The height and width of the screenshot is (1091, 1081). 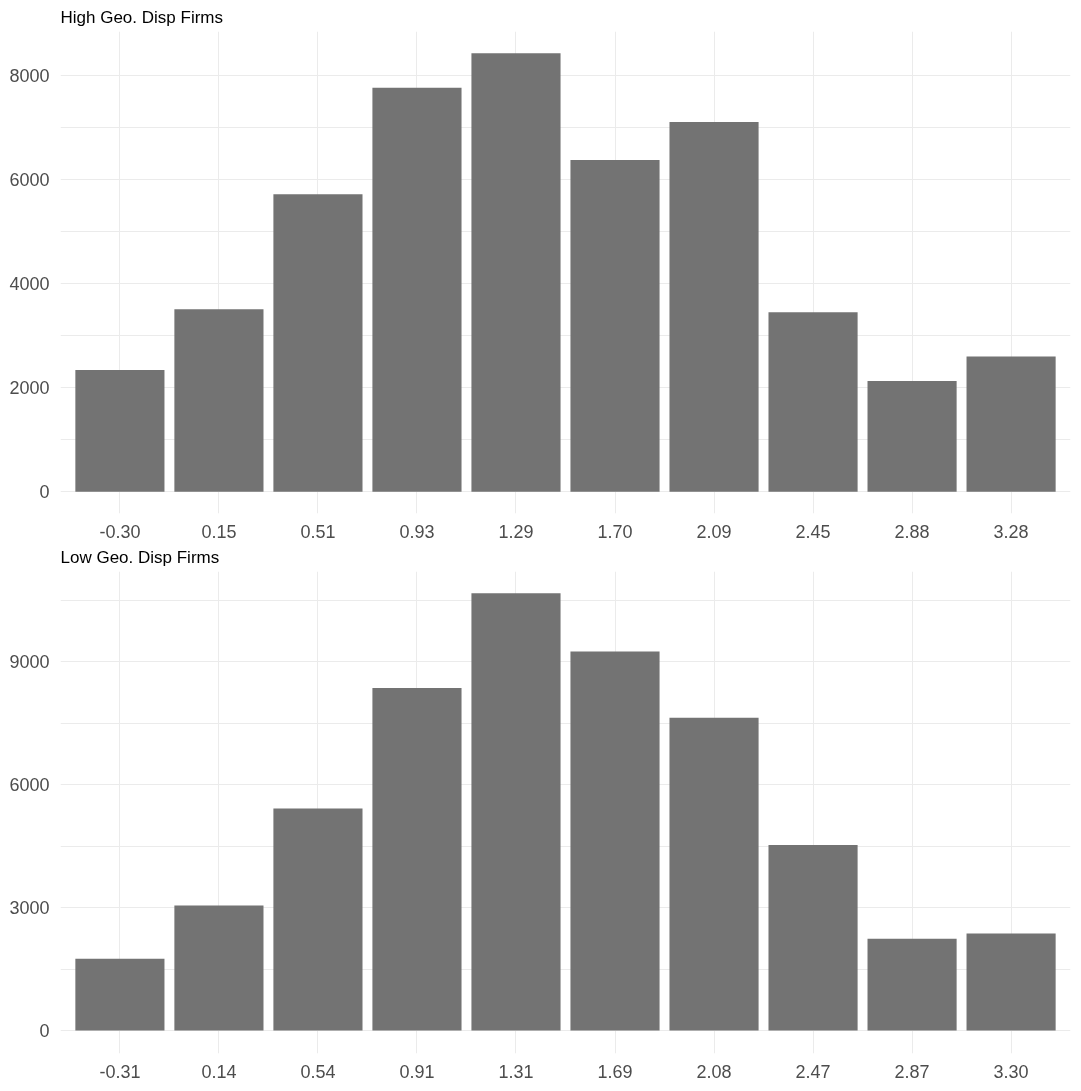 What do you see at coordinates (141, 17) in the screenshot?
I see `chart-title: High Geo. Disp Firms` at bounding box center [141, 17].